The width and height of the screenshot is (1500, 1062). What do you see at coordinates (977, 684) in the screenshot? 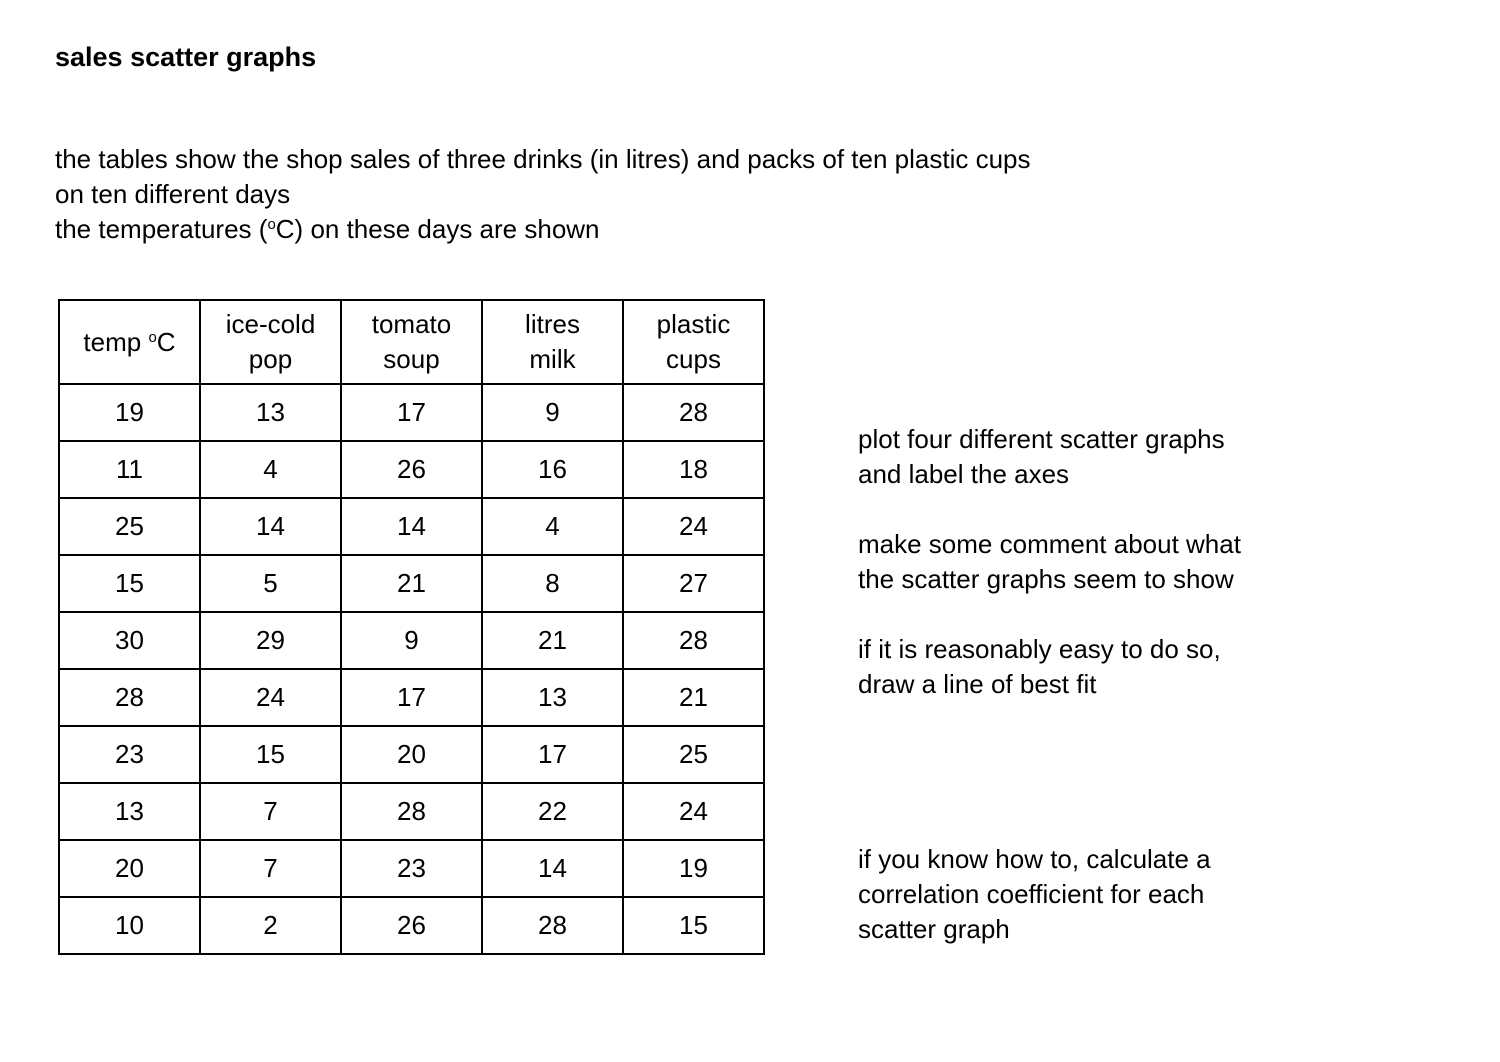
I see `instruction-line: draw a line of best fit` at bounding box center [977, 684].